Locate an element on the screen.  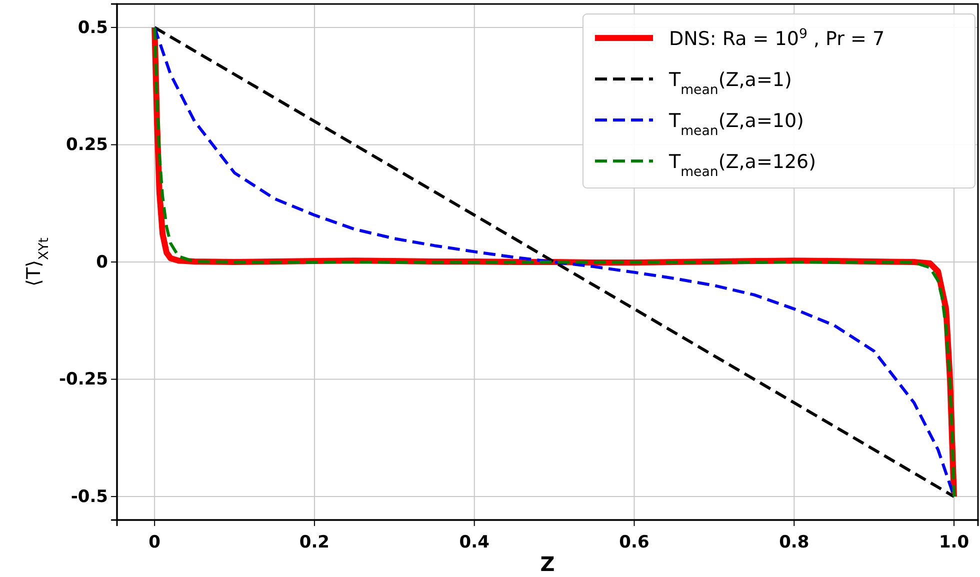
x-tick-label: 0.4 is located at coordinates (474, 542).